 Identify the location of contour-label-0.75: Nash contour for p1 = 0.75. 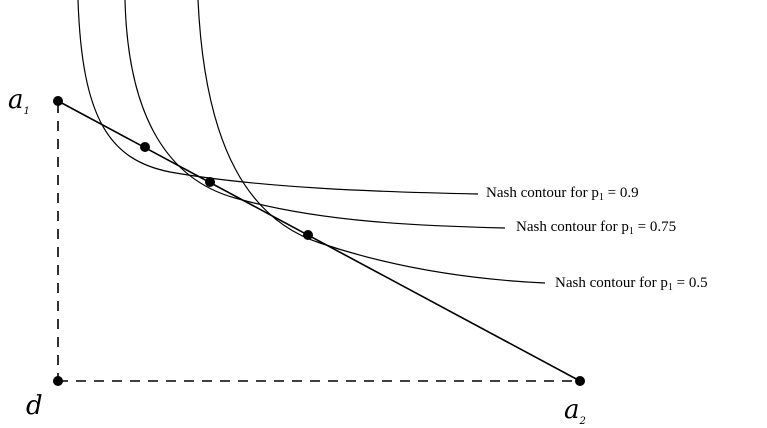
(596, 228).